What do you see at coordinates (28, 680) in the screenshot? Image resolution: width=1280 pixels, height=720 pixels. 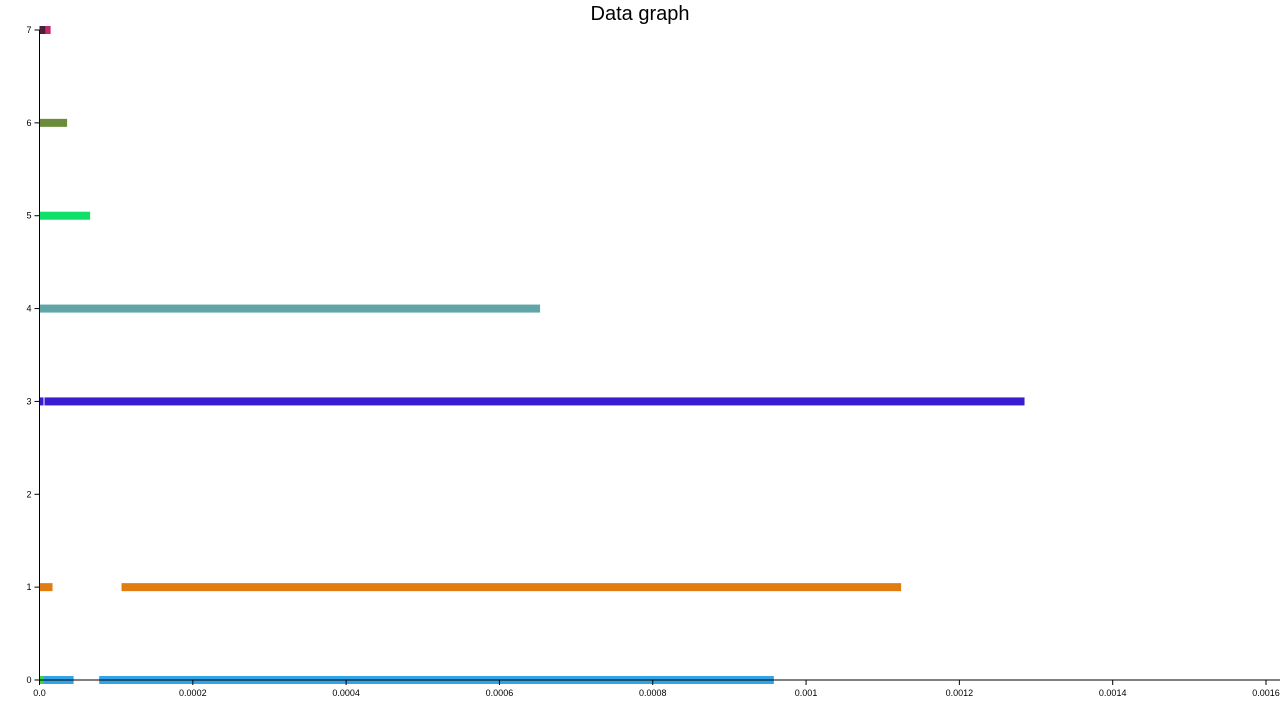 I see `y-tick-label: 0` at bounding box center [28, 680].